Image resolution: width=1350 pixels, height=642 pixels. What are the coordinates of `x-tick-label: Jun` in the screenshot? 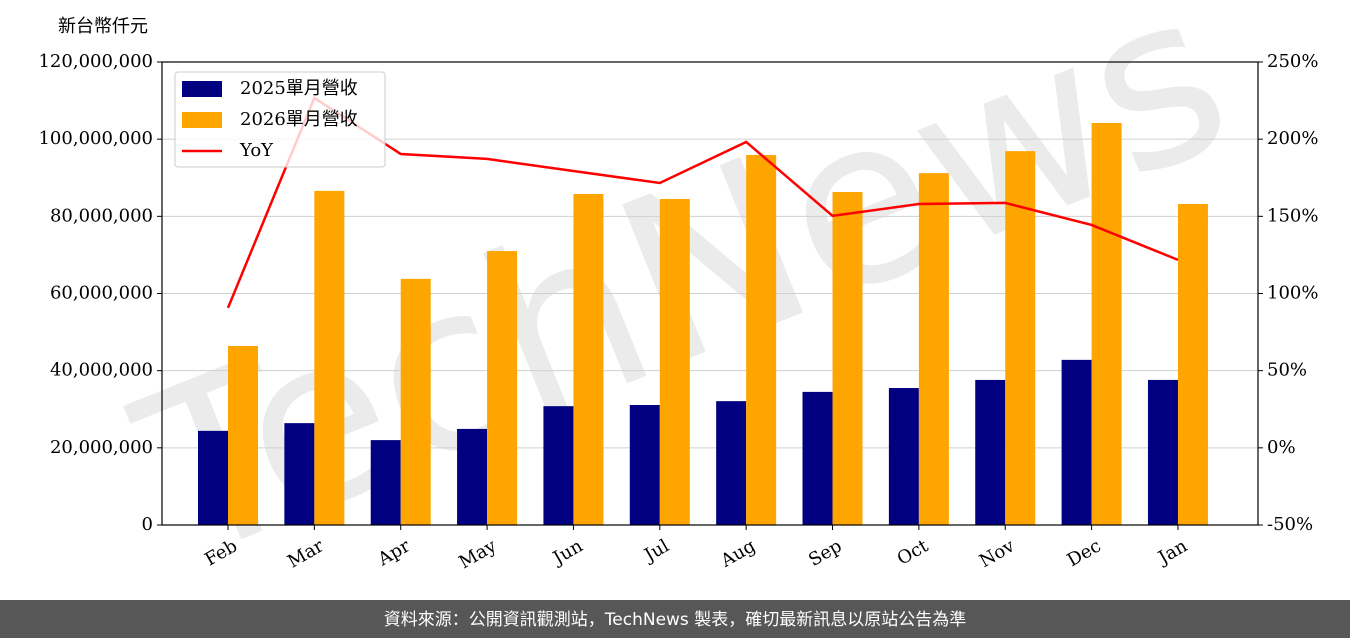 It's located at (567, 552).